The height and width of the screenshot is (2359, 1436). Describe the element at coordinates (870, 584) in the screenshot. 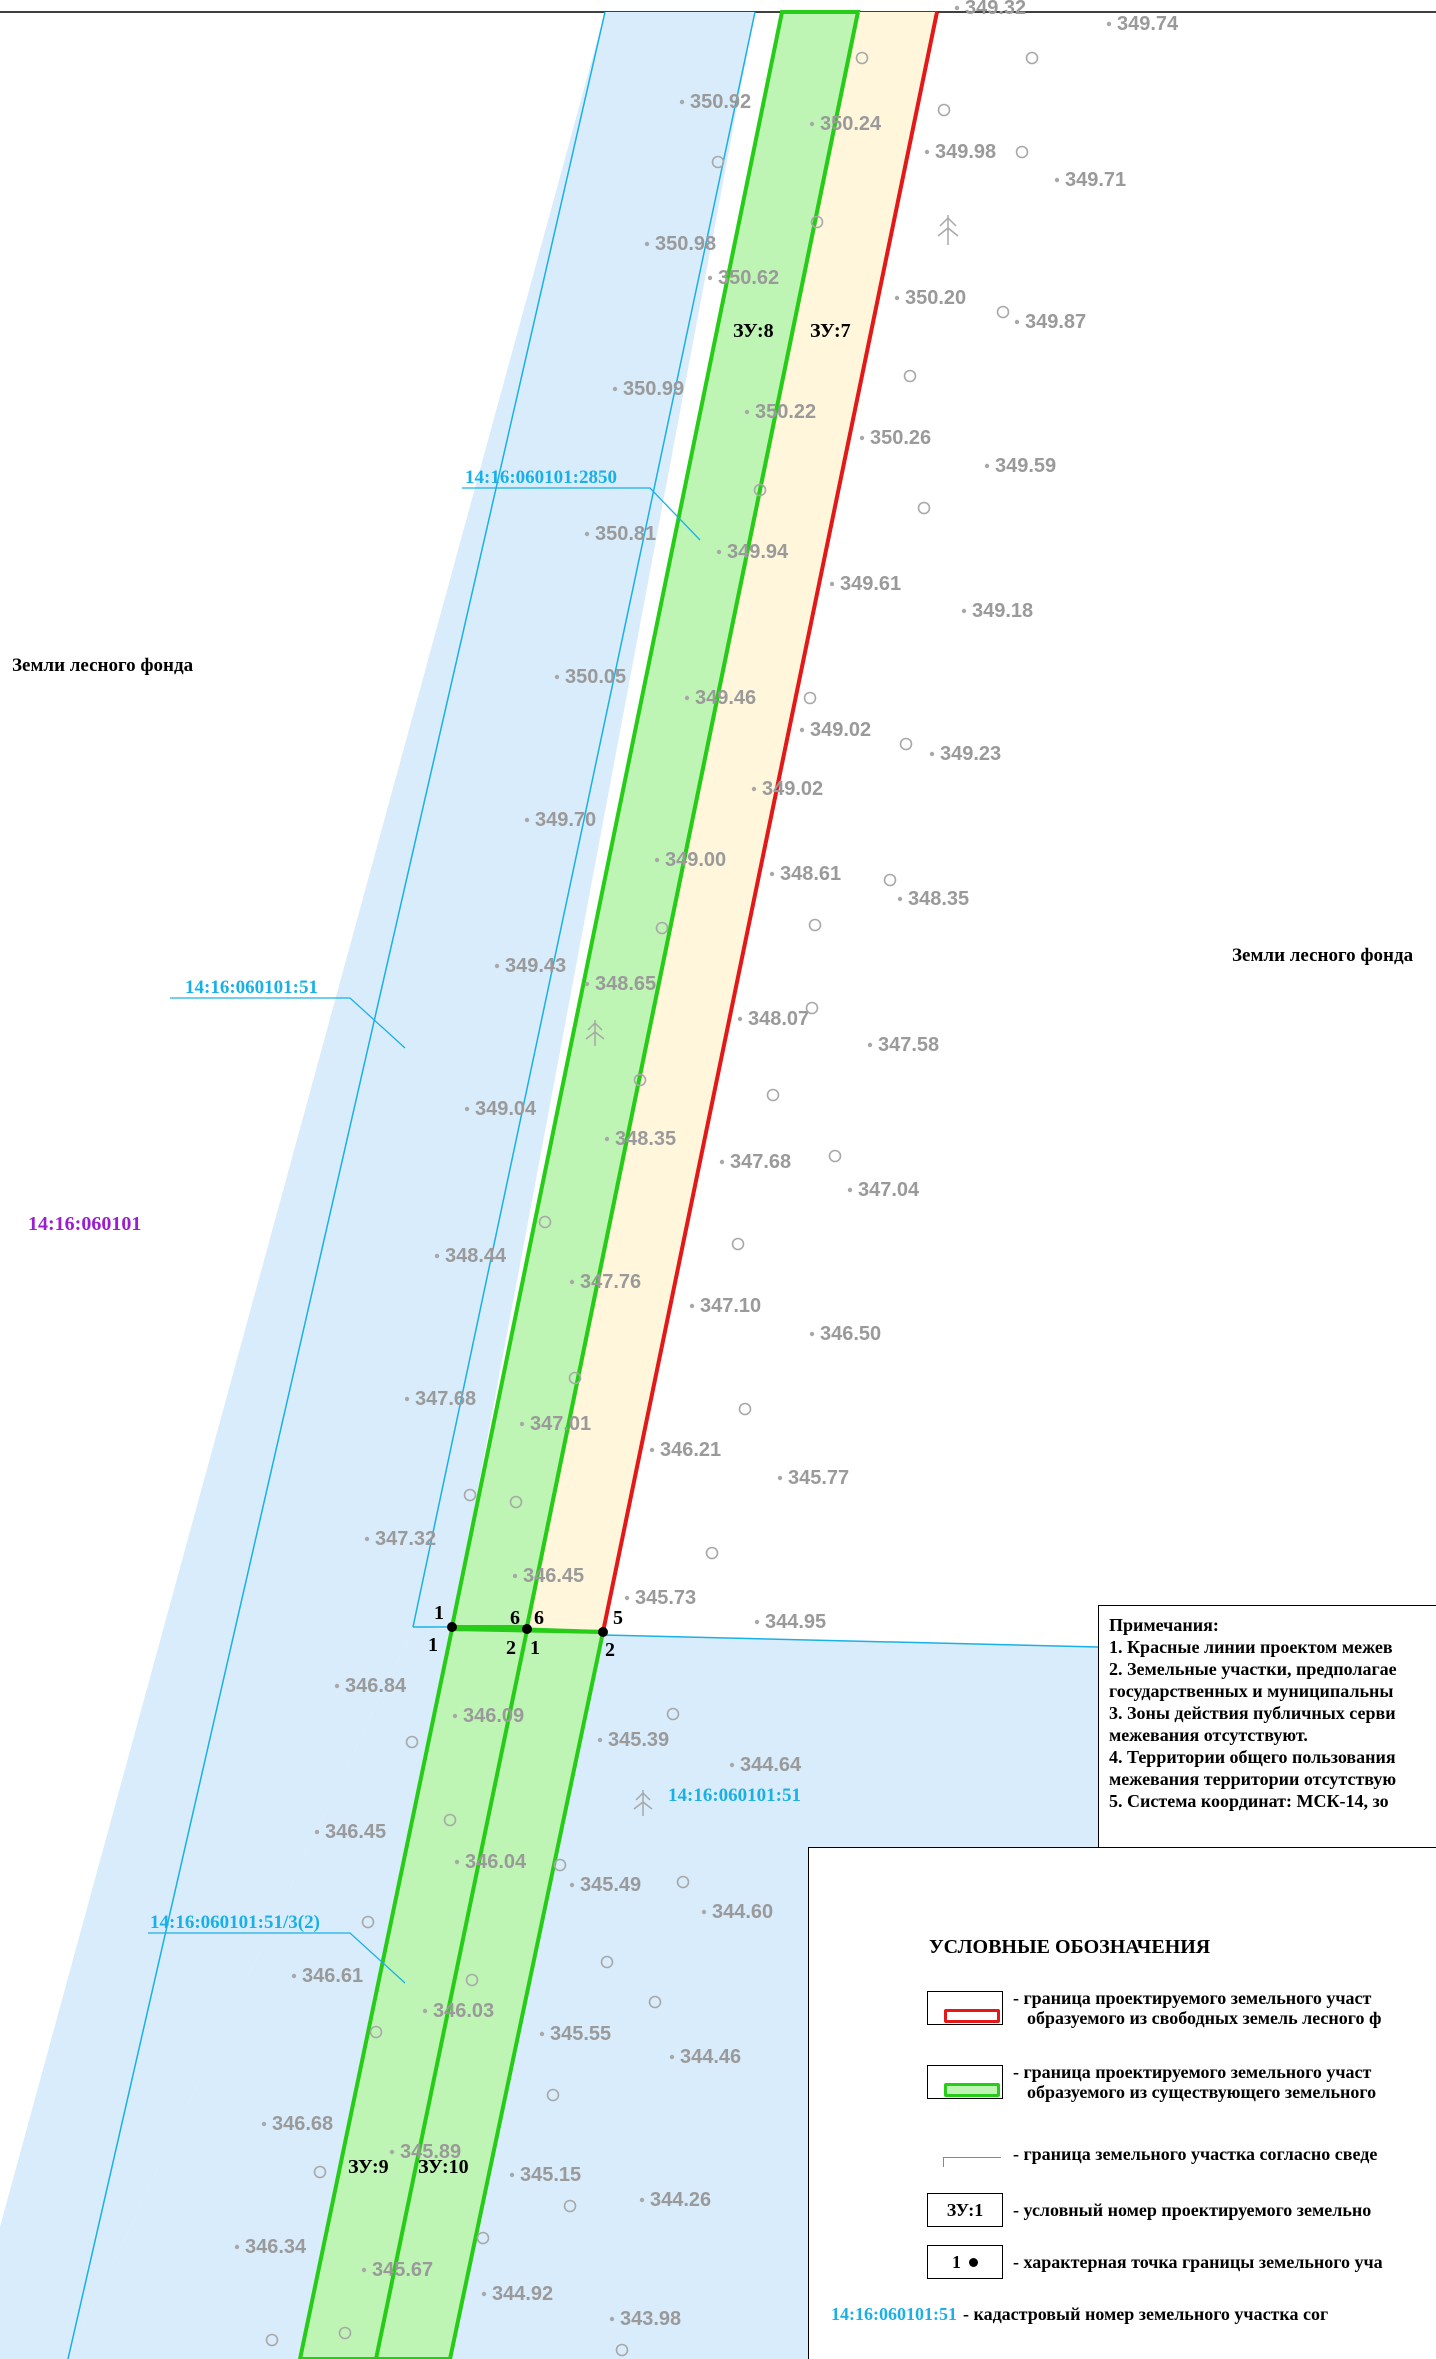

I see `elevation-label: 349.61` at that location.